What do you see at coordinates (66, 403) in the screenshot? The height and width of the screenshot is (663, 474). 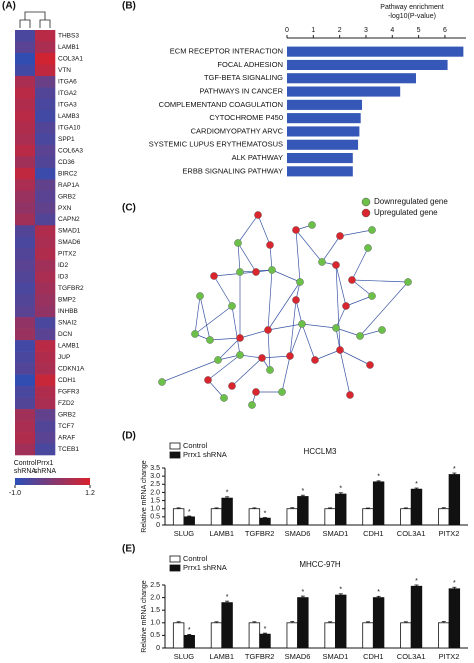 I see `row-label: FZD2` at bounding box center [66, 403].